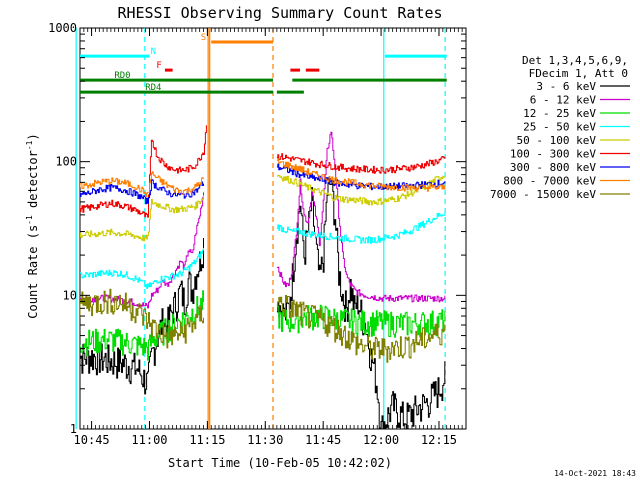  I want to click on series-line-6-pre, so click(142, 192).